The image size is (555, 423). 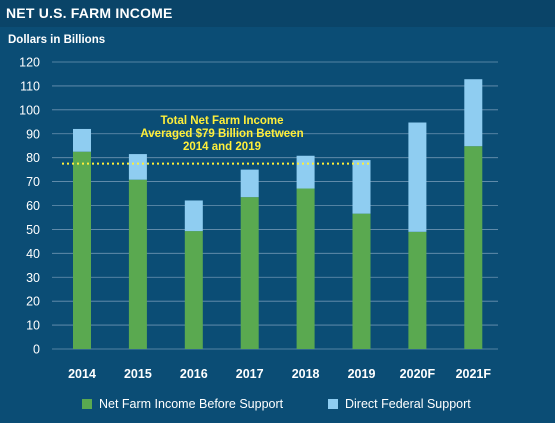 I want to click on y-tick-label-70: 70, so click(x=33, y=182).